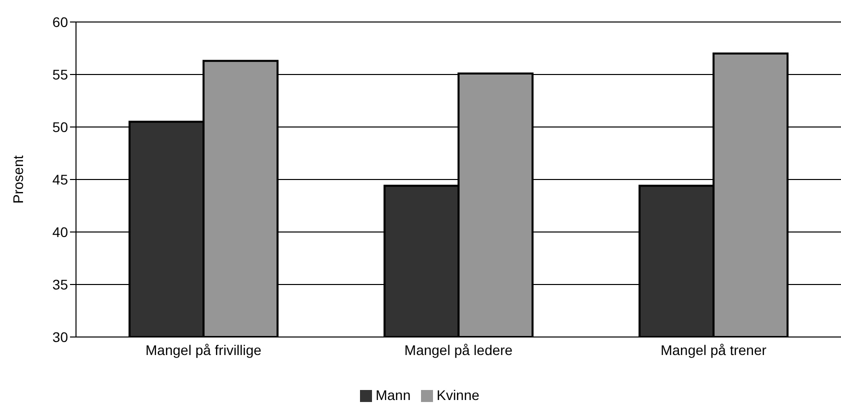 The width and height of the screenshot is (841, 403). What do you see at coordinates (18, 179) in the screenshot?
I see `y-axis-title: Prosent` at bounding box center [18, 179].